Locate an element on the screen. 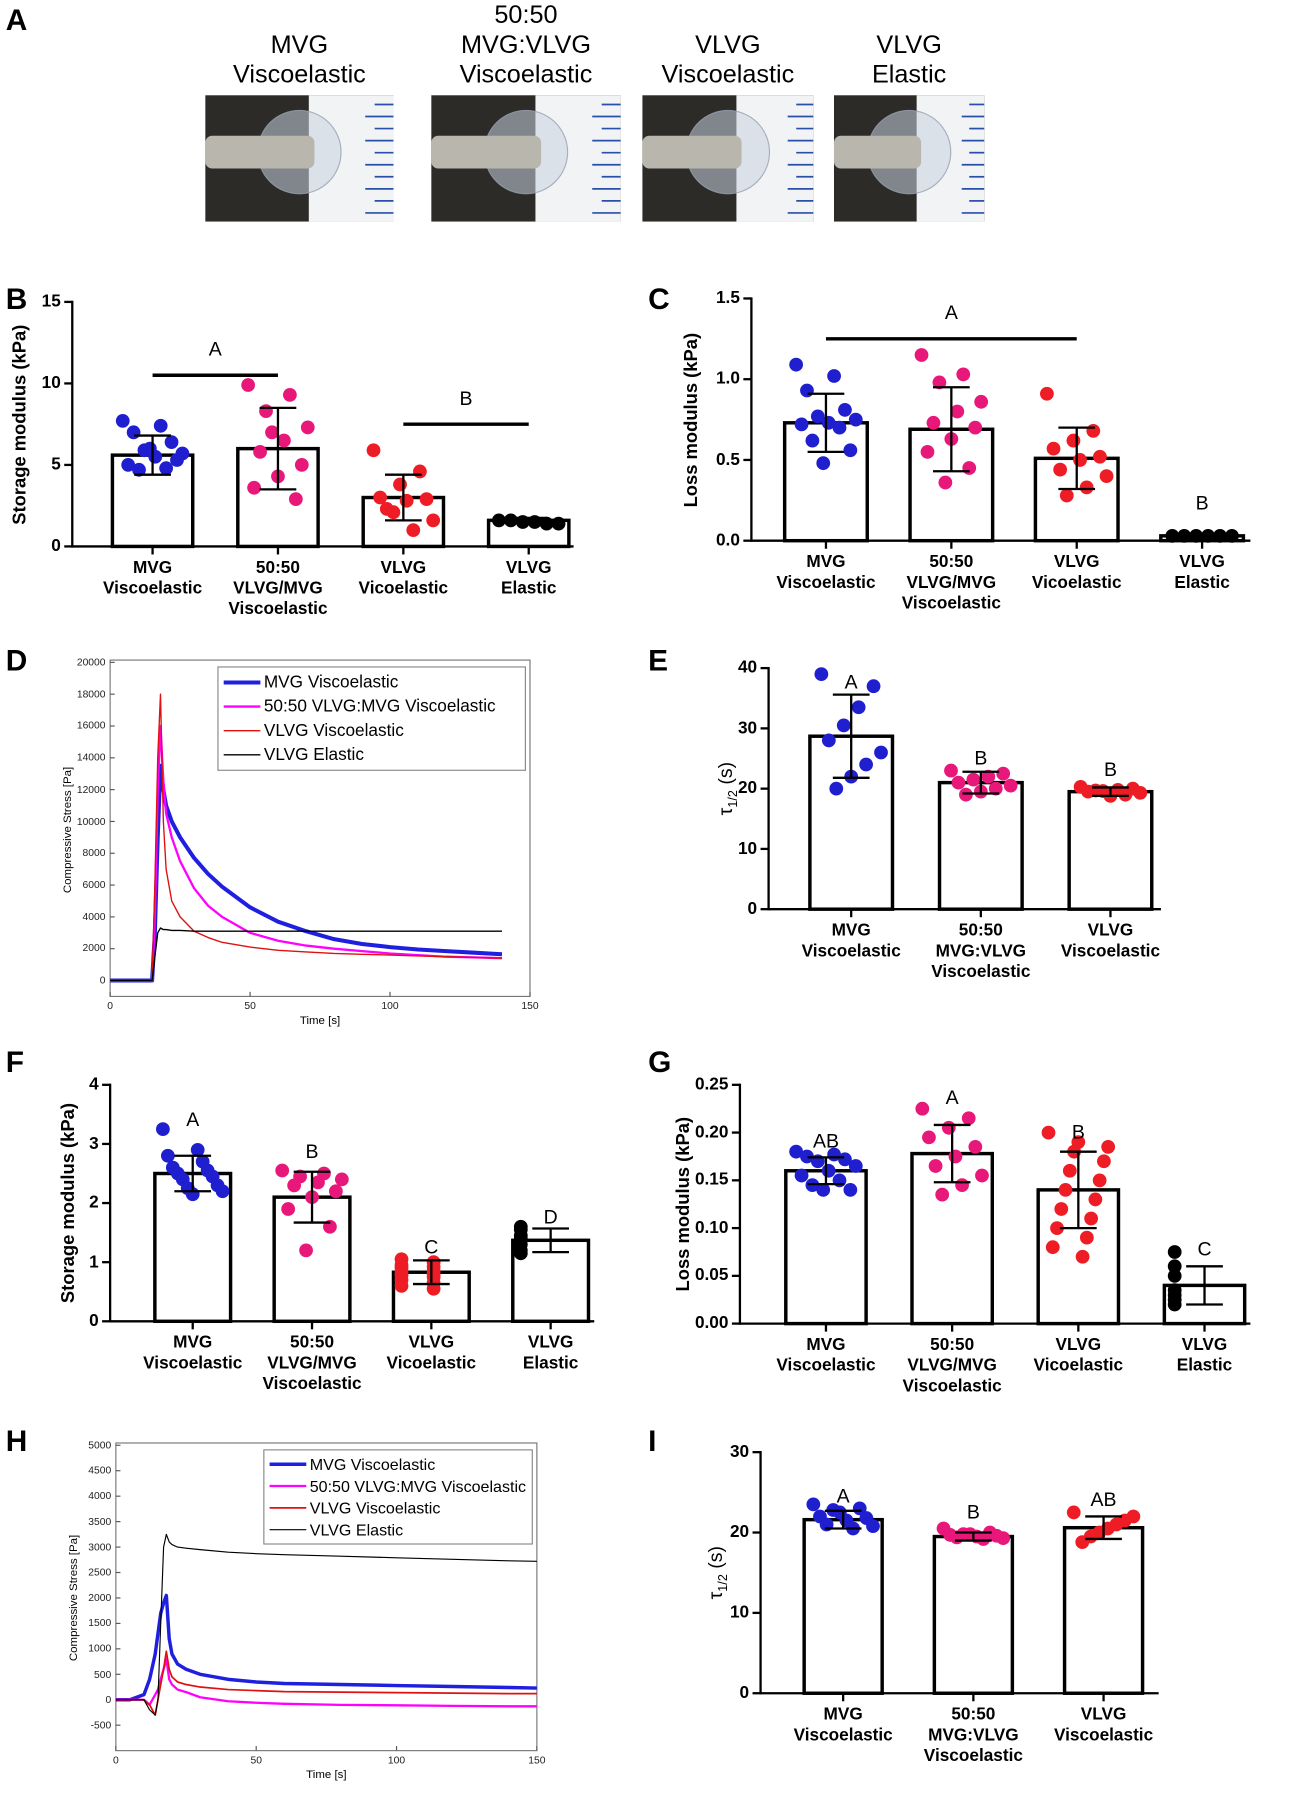  y-tick-label: 1500 is located at coordinates (100, 1623).